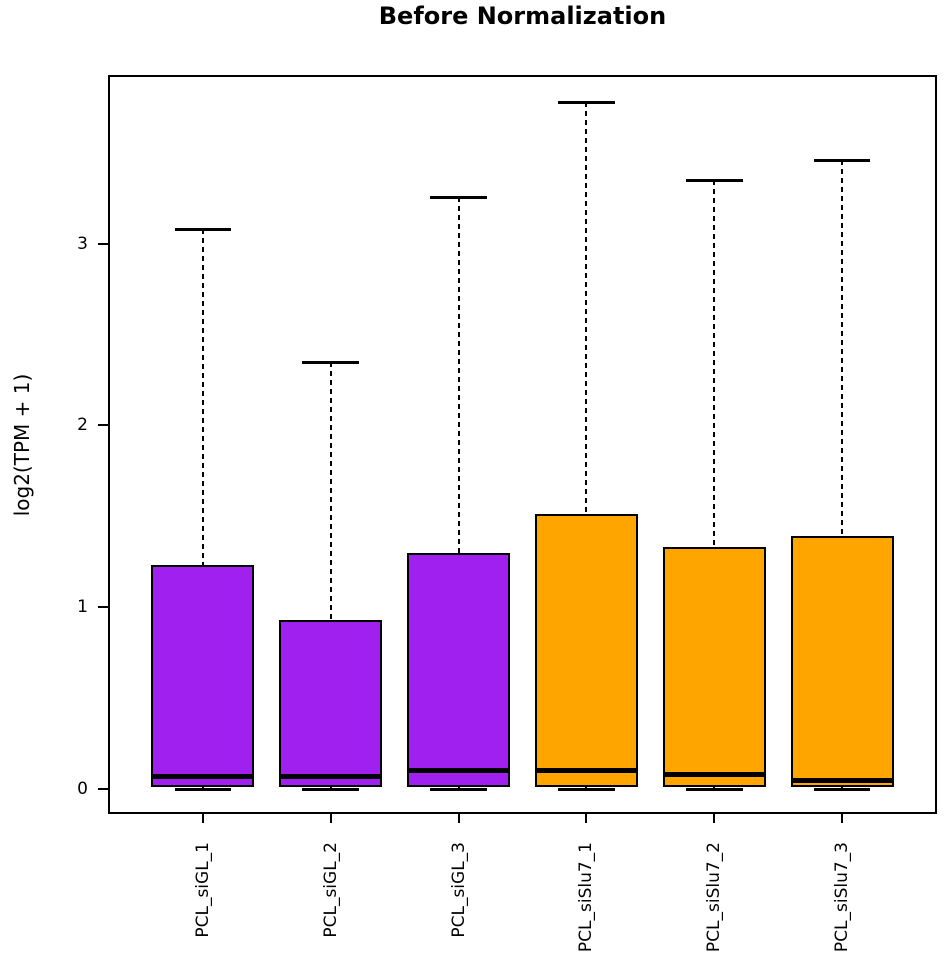 The height and width of the screenshot is (953, 950). Describe the element at coordinates (714, 897) in the screenshot. I see `x-axis-label: PCL_siSlu7_2` at that location.